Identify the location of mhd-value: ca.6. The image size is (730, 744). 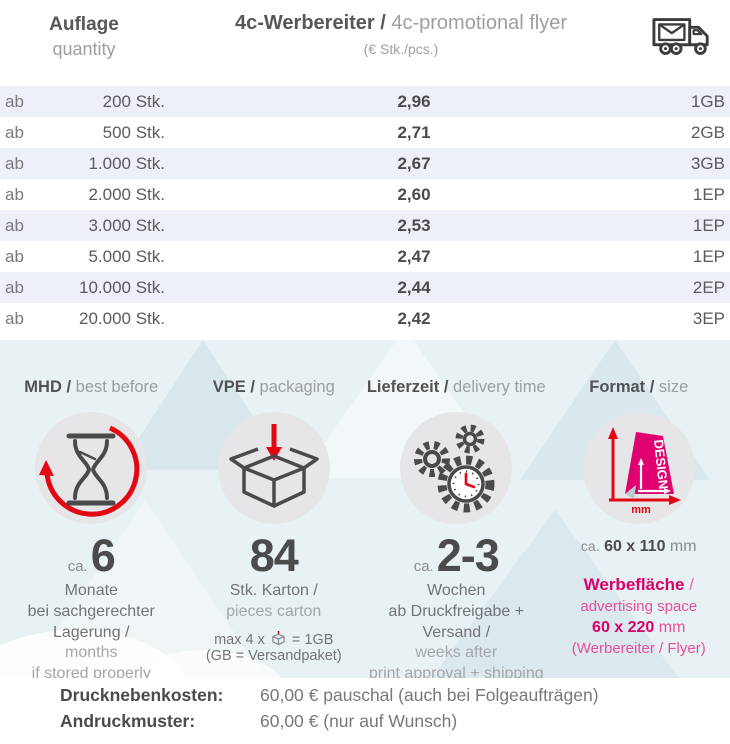
(91, 555).